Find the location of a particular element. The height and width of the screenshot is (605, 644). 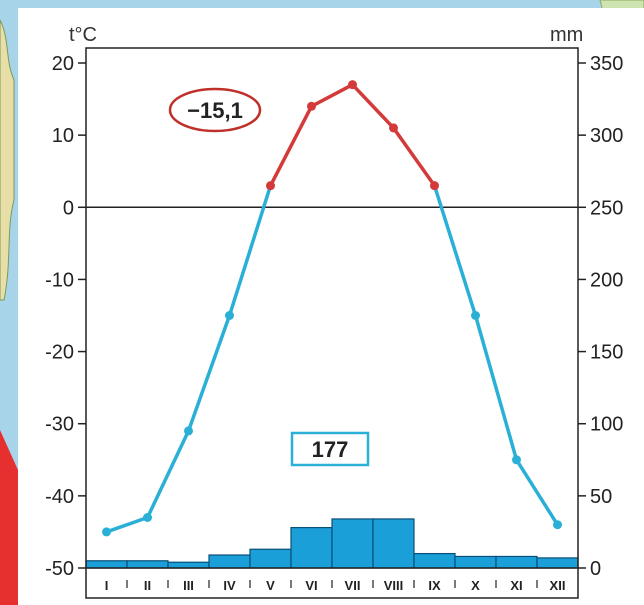

precipitation-unit-label: mm is located at coordinates (566, 35).